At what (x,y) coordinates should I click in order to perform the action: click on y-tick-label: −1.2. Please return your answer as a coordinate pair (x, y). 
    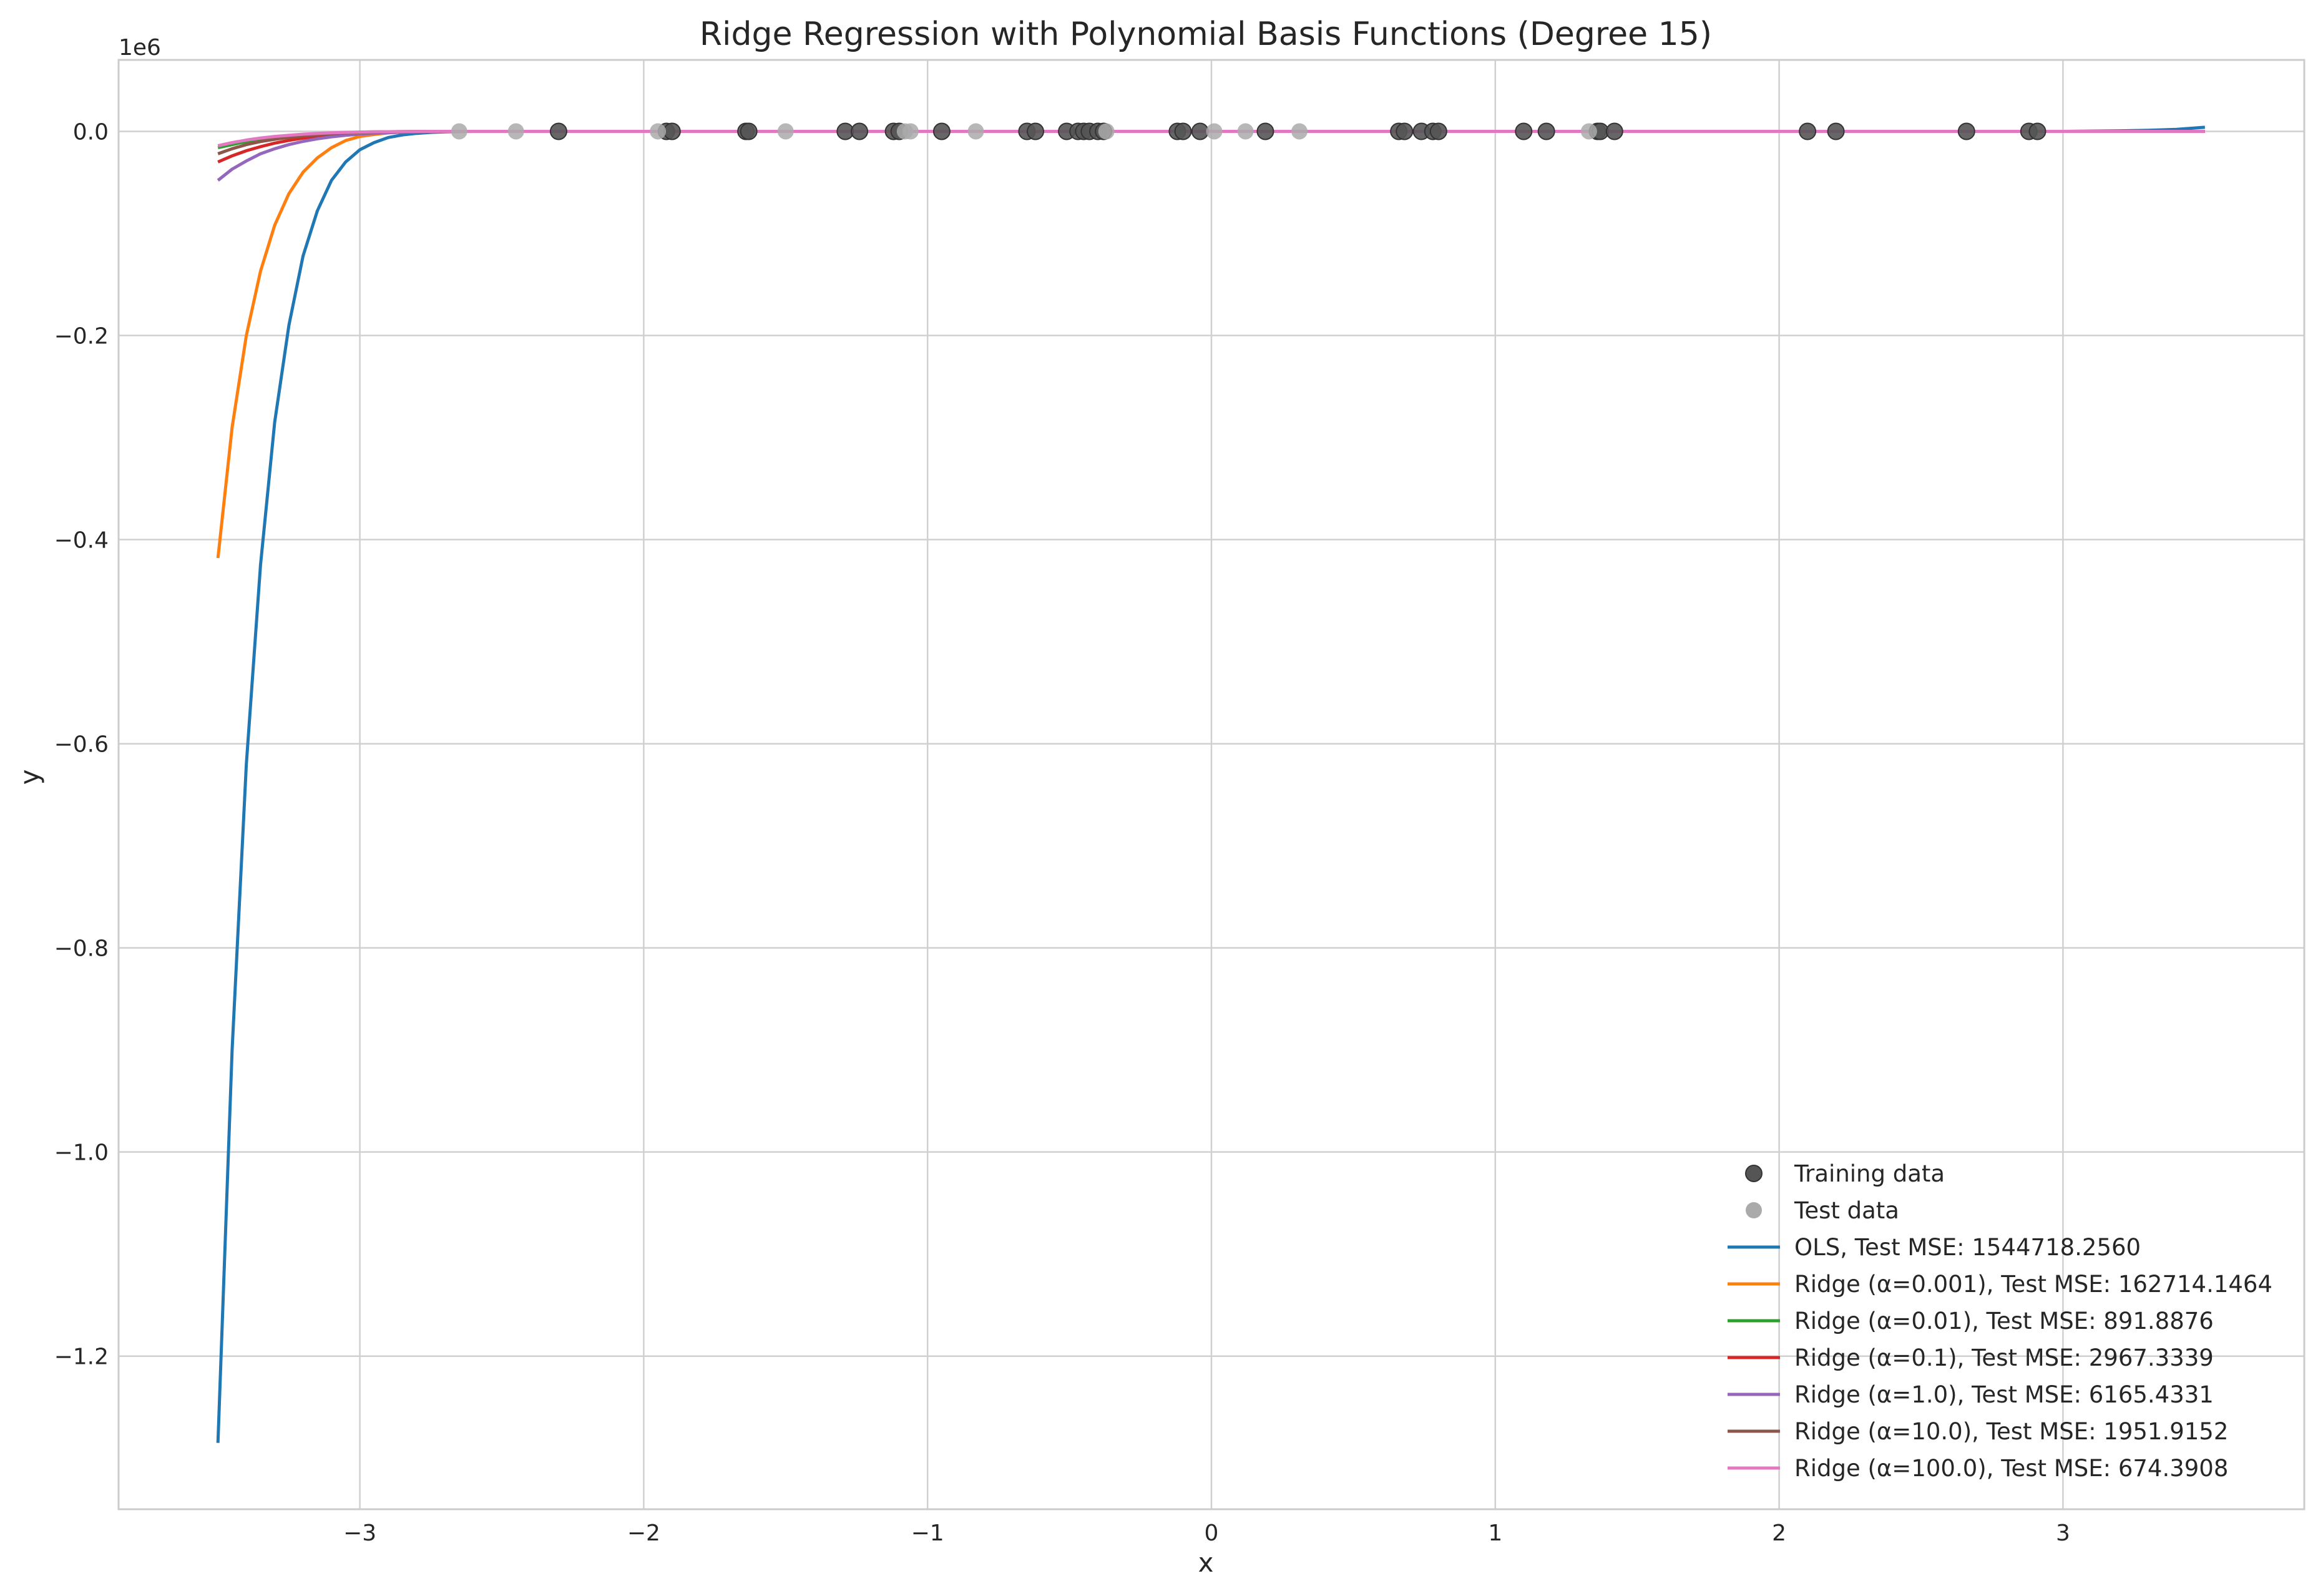
    Looking at the image, I should click on (81, 1357).